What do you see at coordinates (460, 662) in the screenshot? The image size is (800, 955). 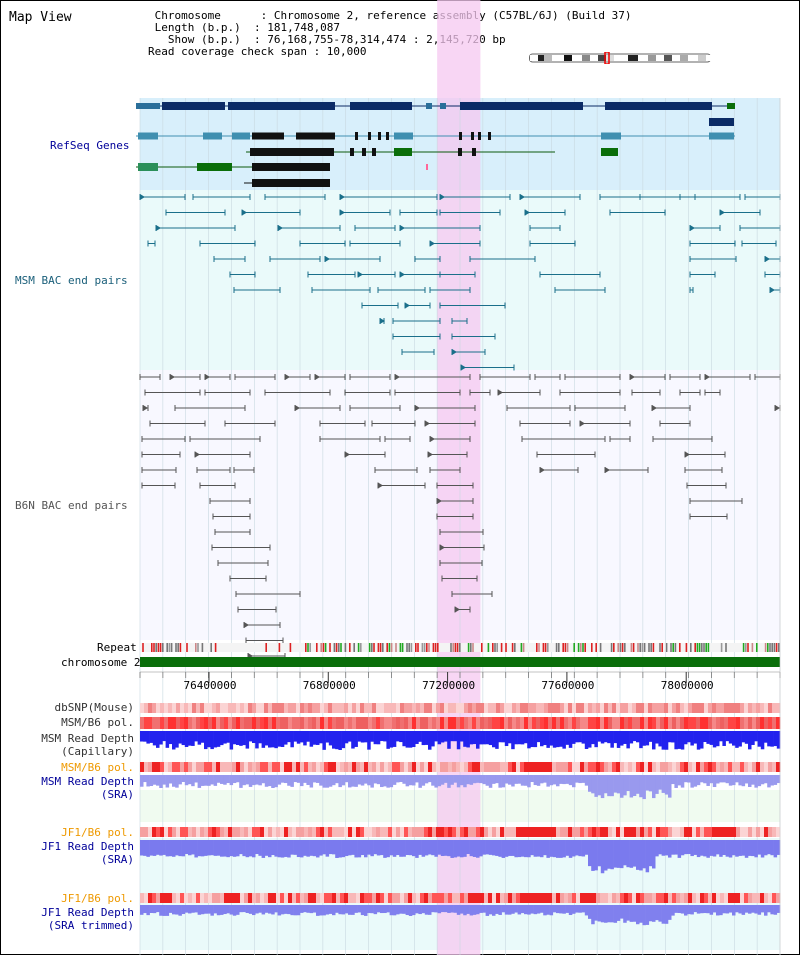 I see `chromosome-bar` at bounding box center [460, 662].